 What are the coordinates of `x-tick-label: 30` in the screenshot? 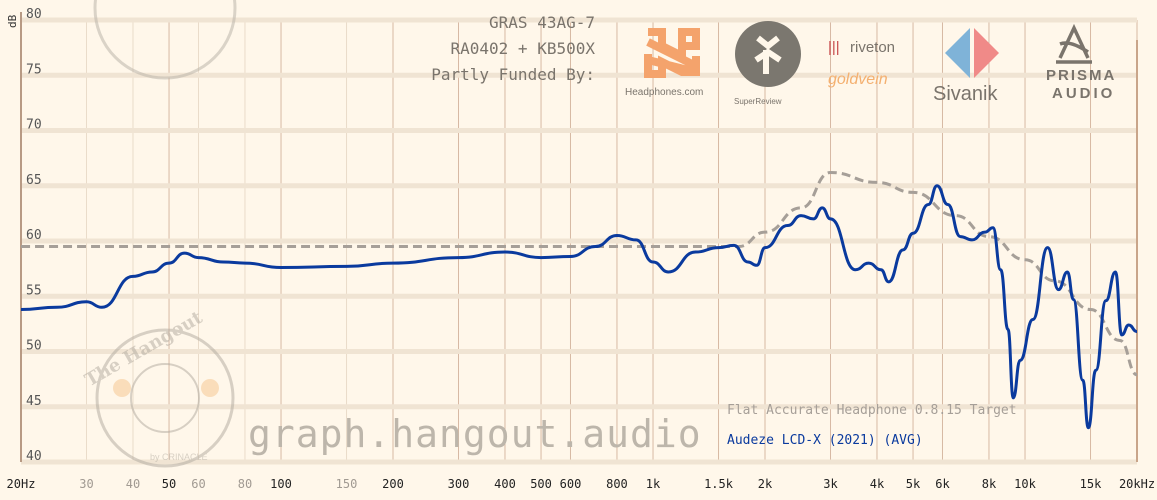 It's located at (86, 484).